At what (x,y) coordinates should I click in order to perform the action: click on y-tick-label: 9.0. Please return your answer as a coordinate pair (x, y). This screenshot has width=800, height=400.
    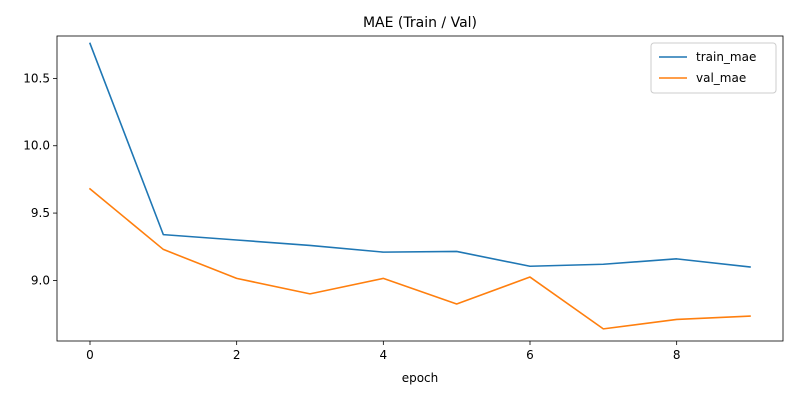
    Looking at the image, I should click on (40, 280).